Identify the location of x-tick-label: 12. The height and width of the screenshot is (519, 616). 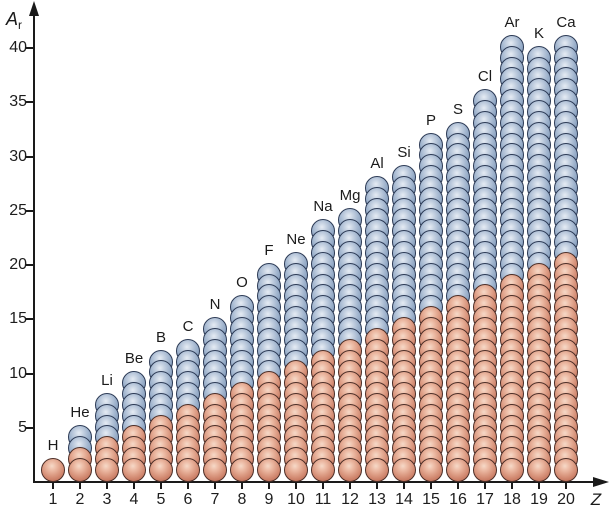
(350, 499).